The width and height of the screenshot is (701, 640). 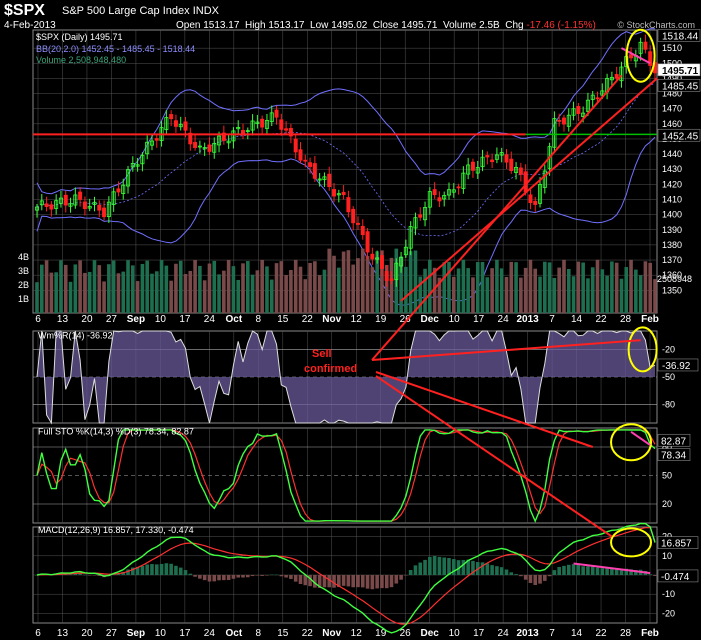 I want to click on macd-tick-label: -10, so click(x=668, y=594).